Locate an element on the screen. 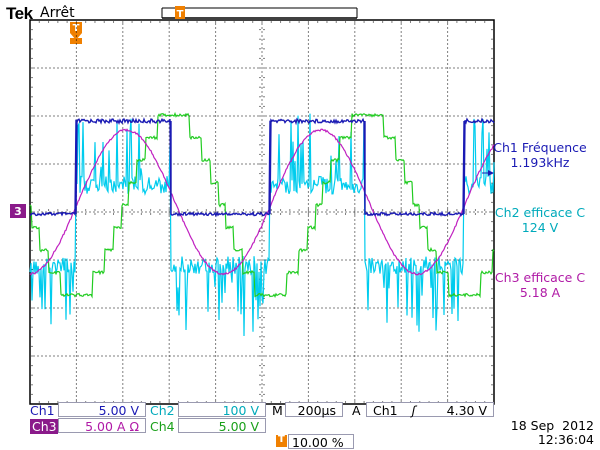  ch3-scale: 5.00 A Ω is located at coordinates (102, 426).